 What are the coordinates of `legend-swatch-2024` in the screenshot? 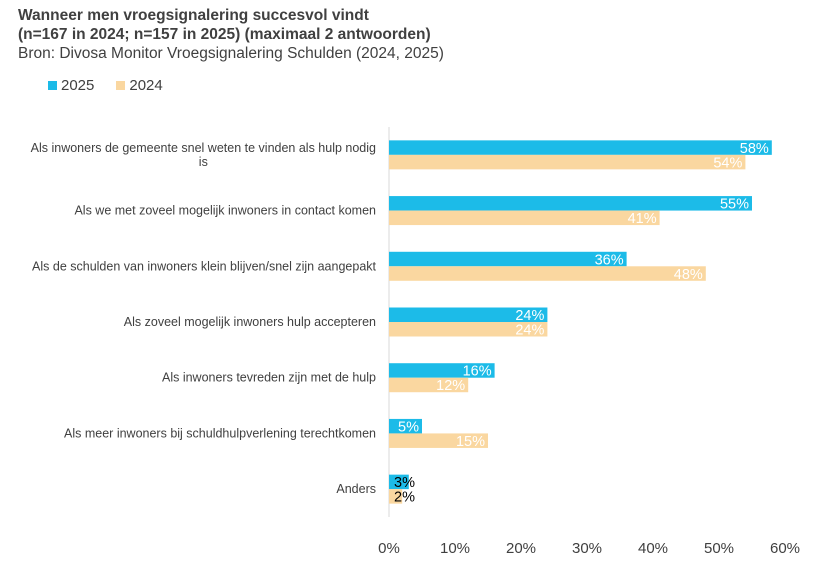 It's located at (121, 85).